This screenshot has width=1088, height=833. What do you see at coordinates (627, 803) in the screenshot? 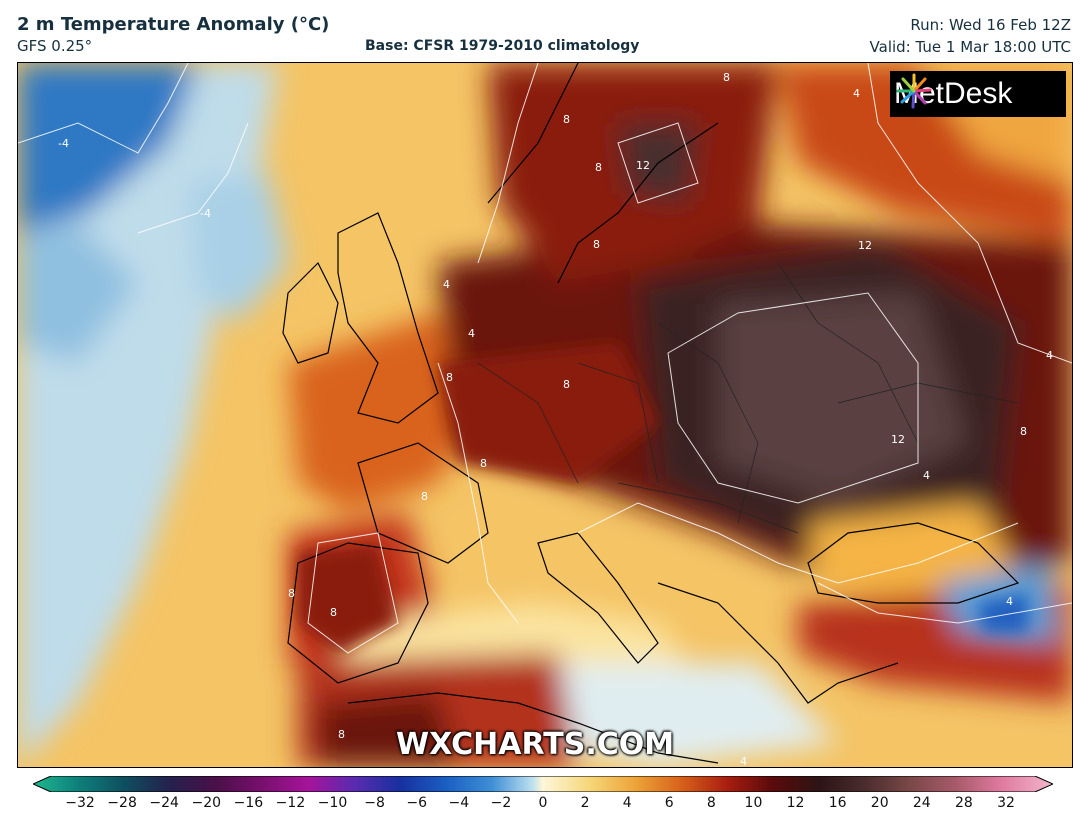
I see `colorbar-tick-label: 4` at bounding box center [627, 803].